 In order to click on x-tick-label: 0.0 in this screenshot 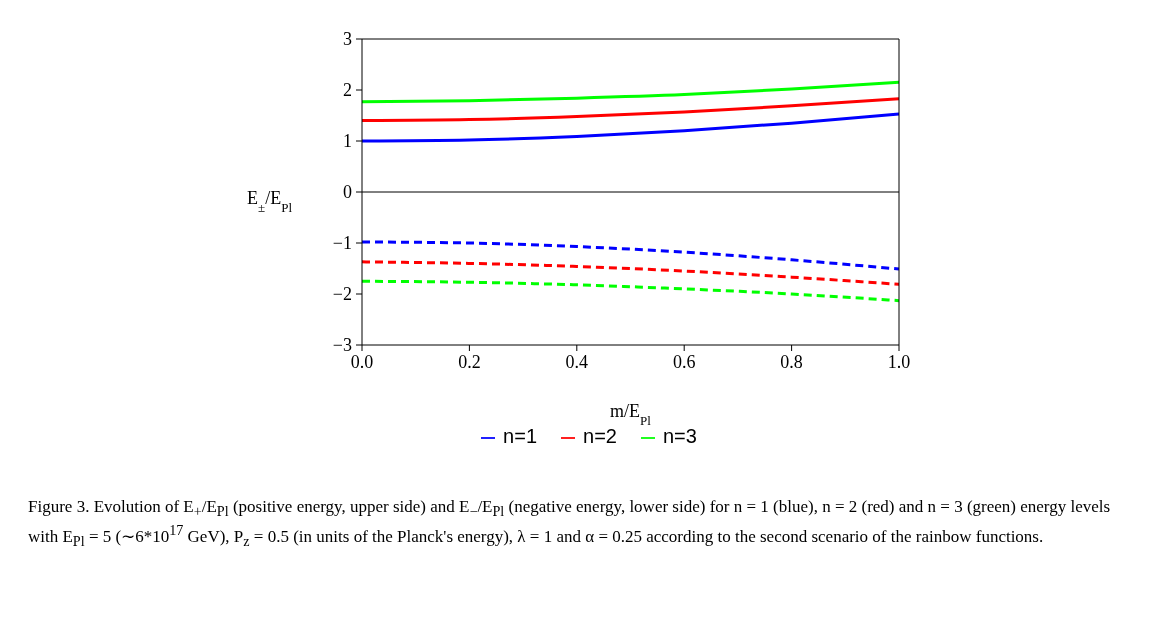, I will do `click(362, 361)`.